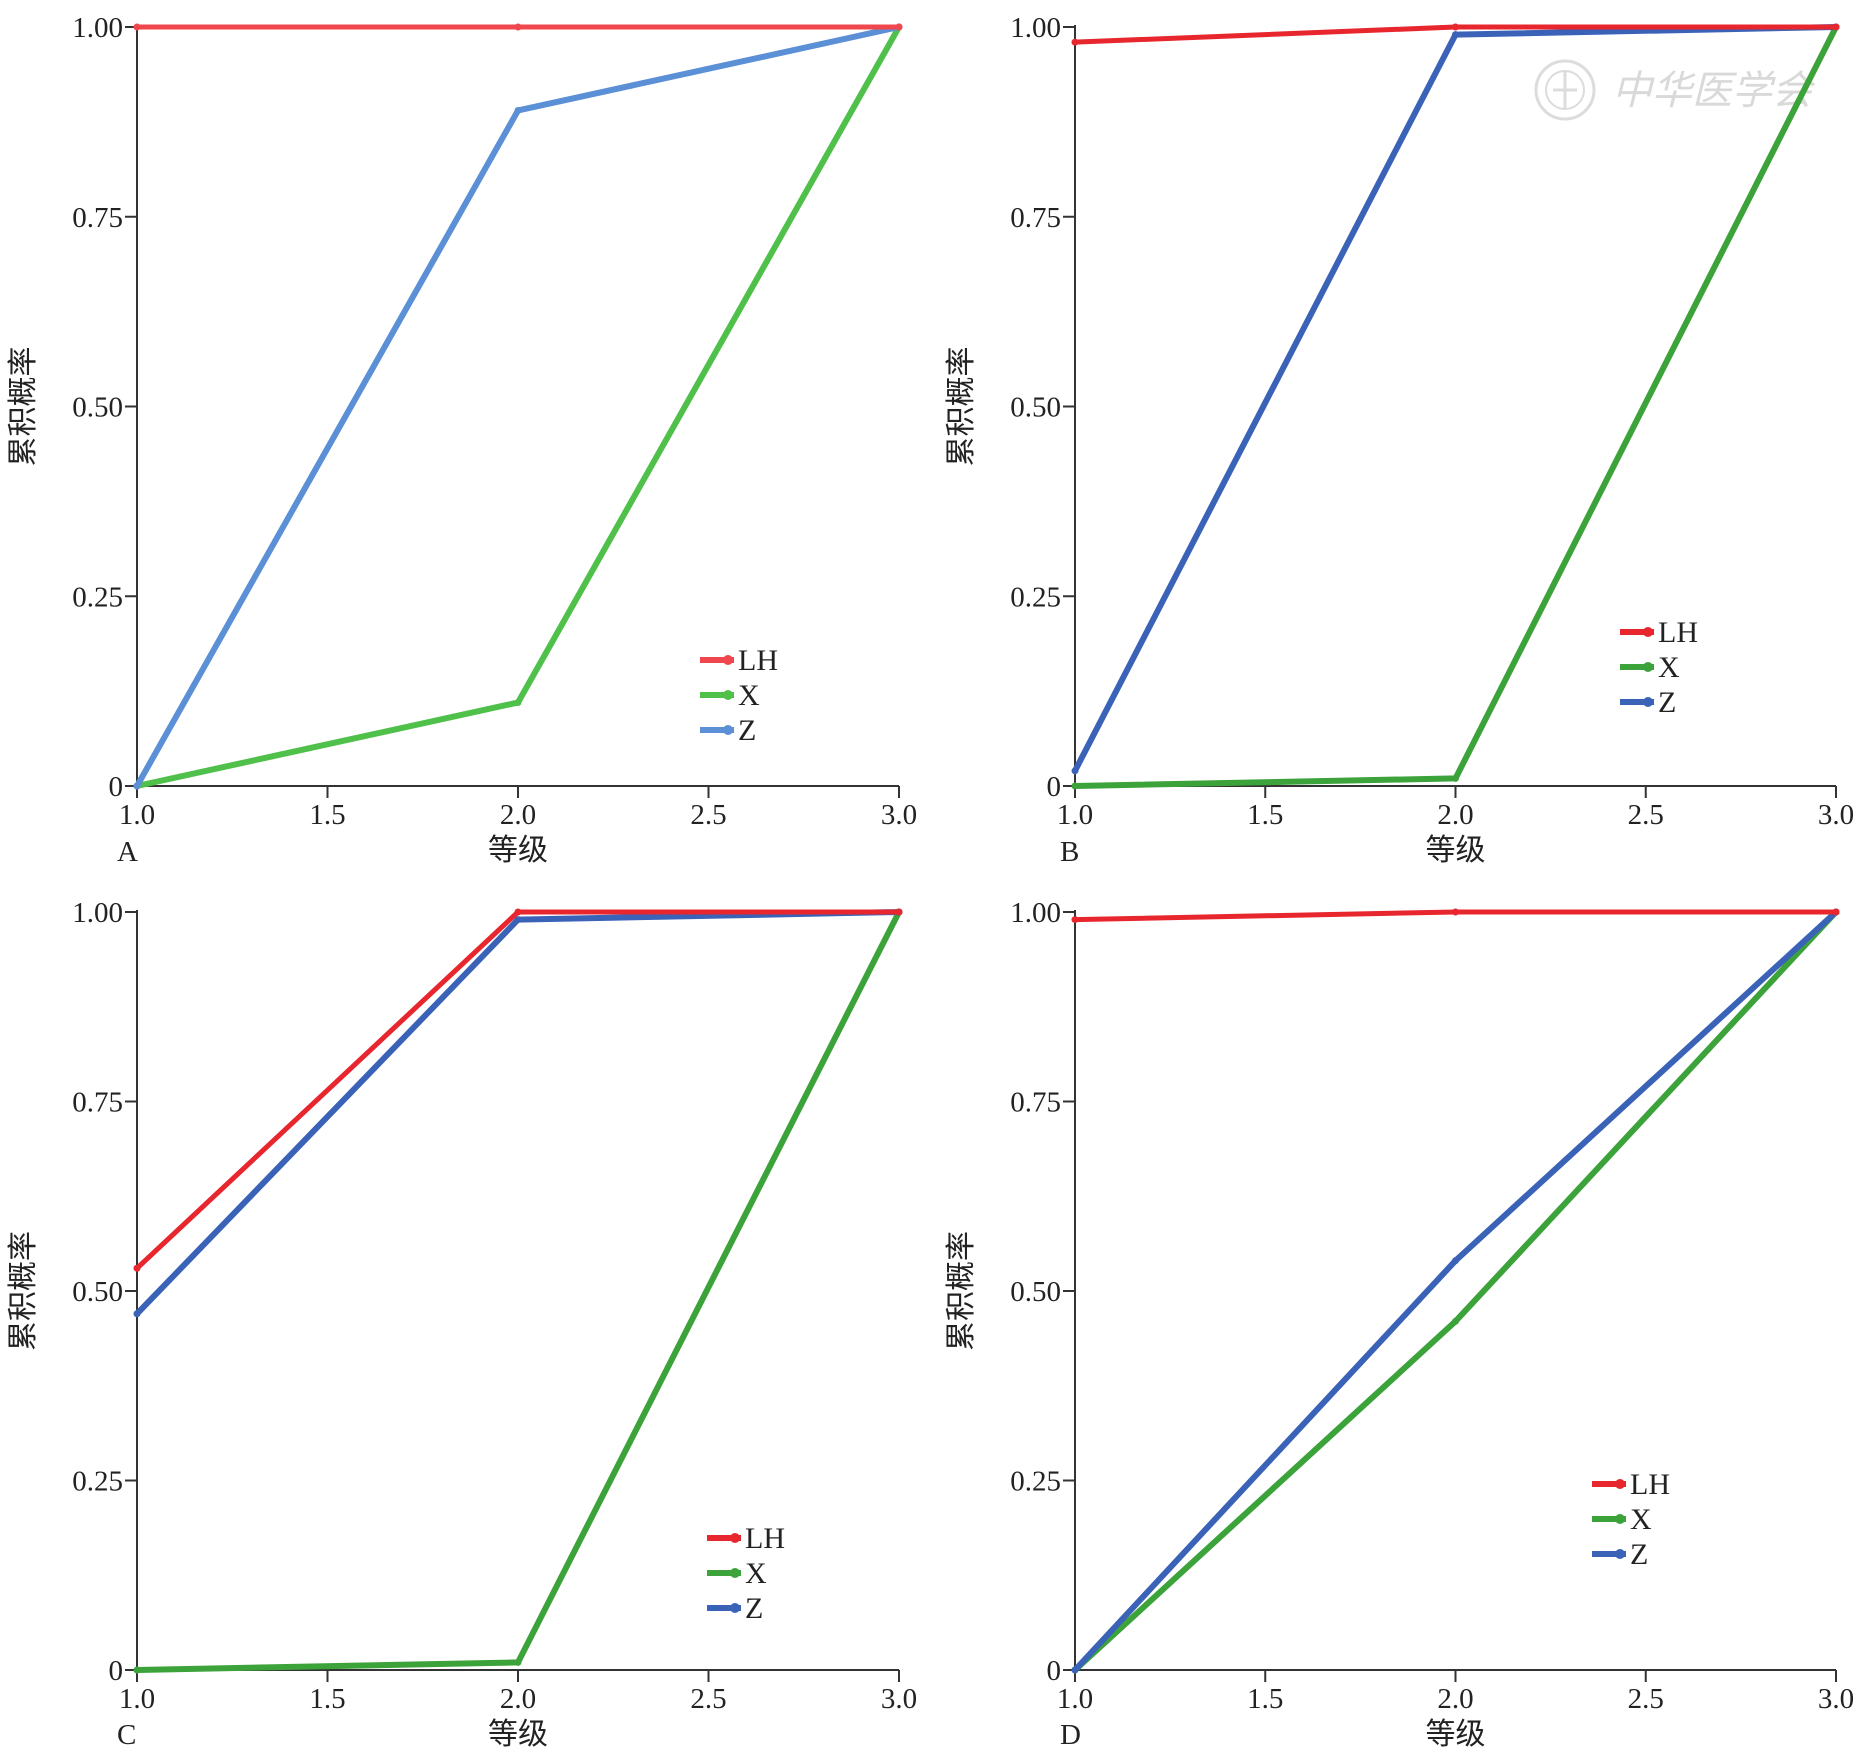 This screenshot has height=1750, width=1876. I want to click on seal-logo-icon, so click(1565, 90).